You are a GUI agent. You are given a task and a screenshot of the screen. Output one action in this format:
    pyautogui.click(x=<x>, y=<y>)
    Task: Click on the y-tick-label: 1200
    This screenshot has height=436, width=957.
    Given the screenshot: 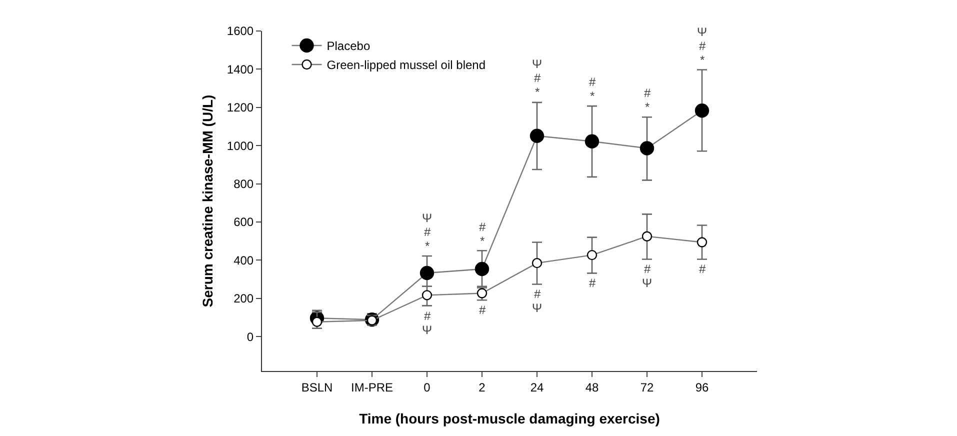 What is the action you would take?
    pyautogui.click(x=240, y=107)
    